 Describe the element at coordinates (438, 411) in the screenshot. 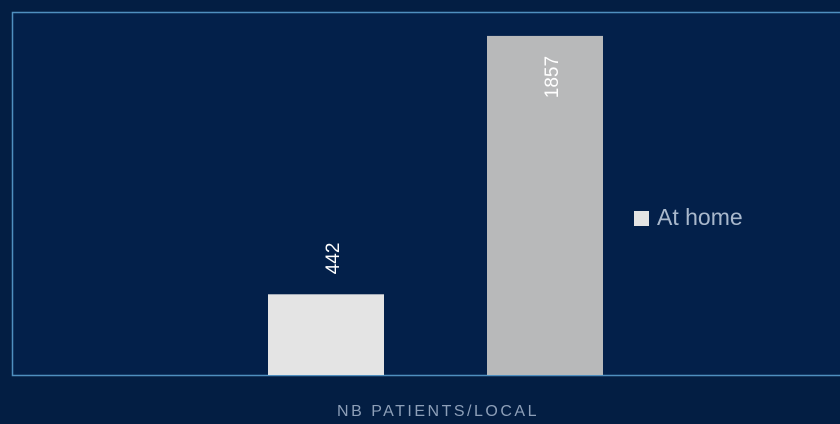

I see `x-axis-title: NB PATIENTS/LOCAL` at that location.